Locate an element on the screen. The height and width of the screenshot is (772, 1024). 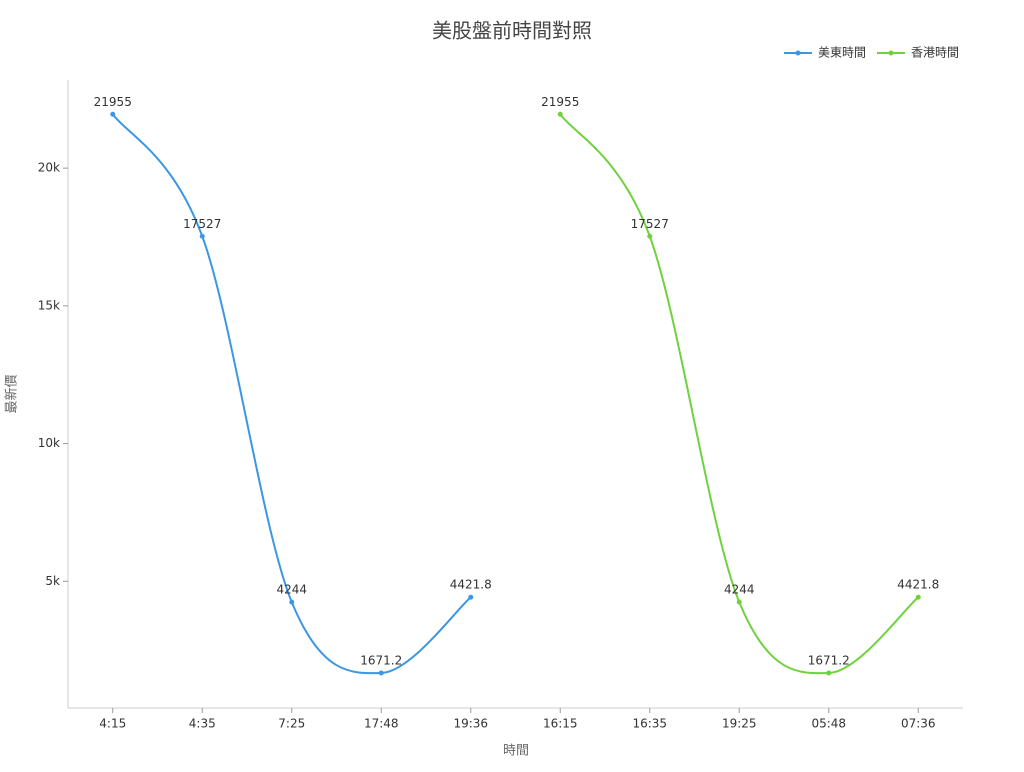
x-tick-label: 16:35 is located at coordinates (649, 724).